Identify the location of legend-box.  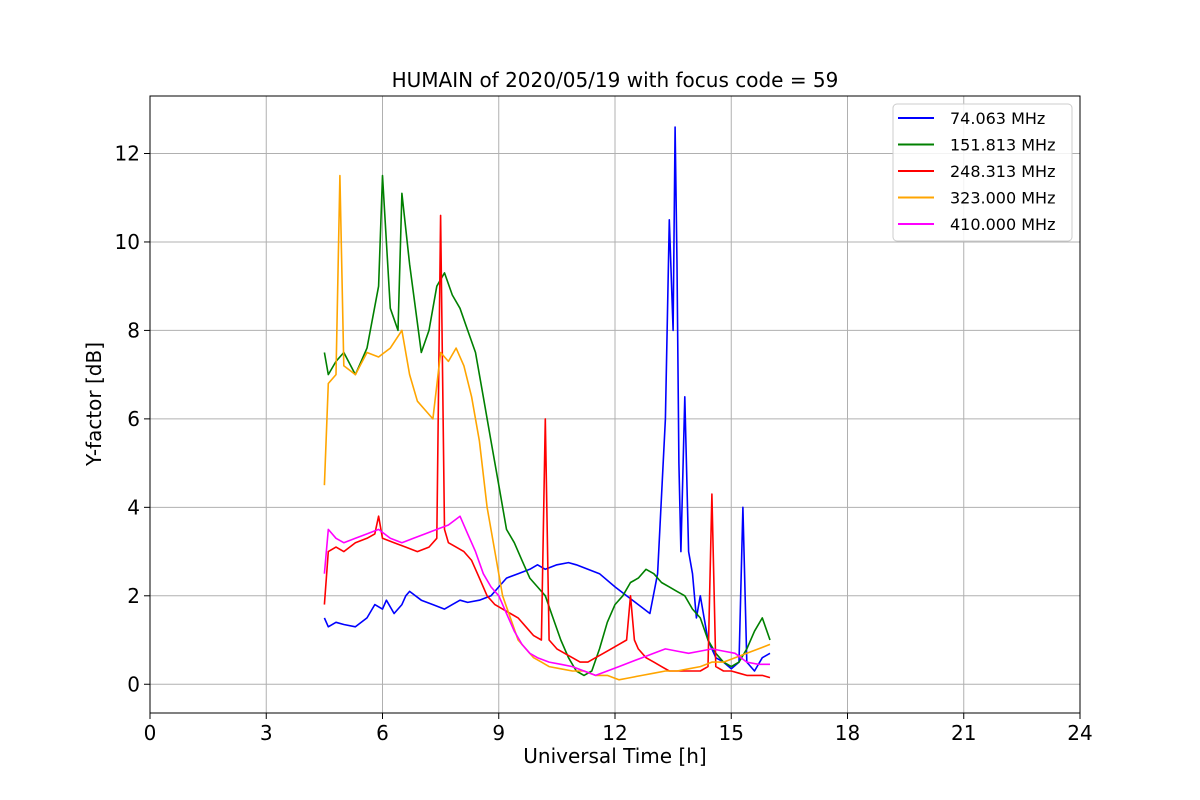
(982, 172).